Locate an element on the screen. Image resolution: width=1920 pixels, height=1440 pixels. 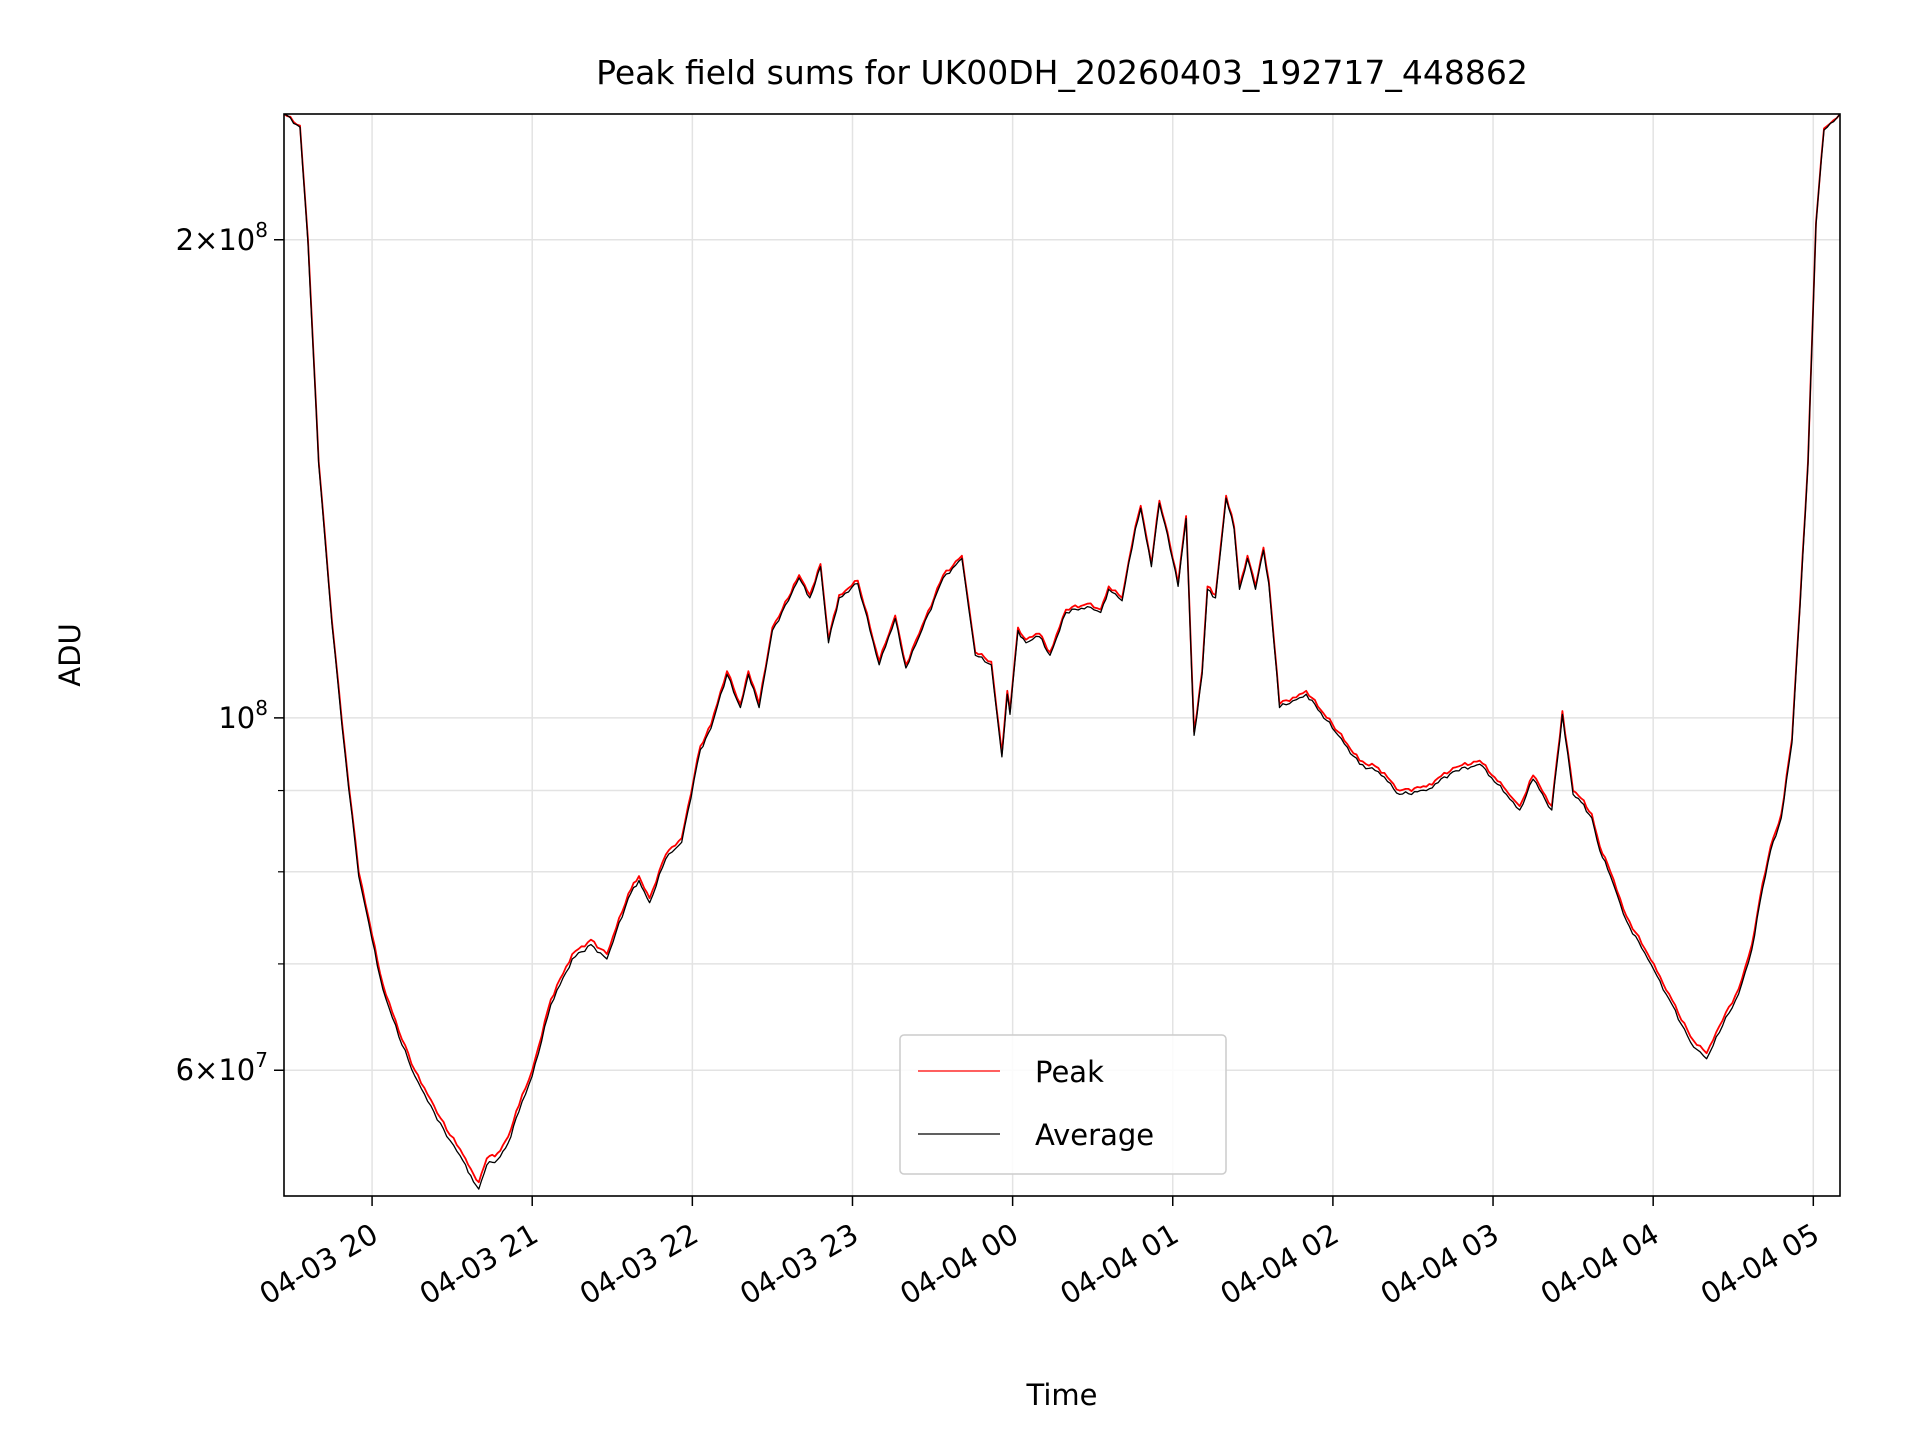
y-axis-label: ADU is located at coordinates (70, 654).